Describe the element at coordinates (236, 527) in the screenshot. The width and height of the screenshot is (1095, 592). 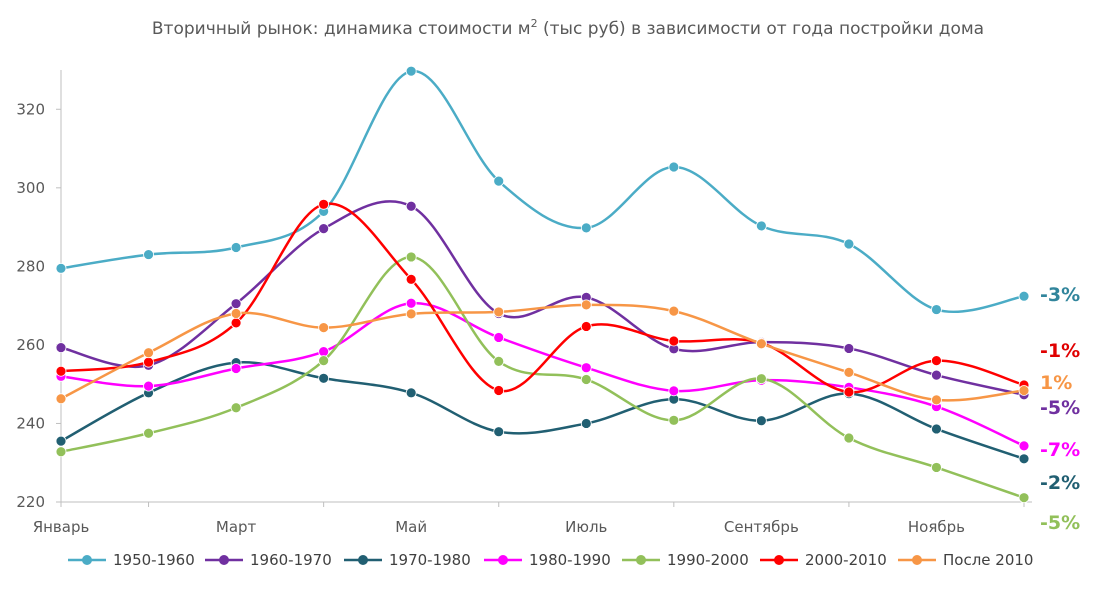
I see `x-tick-label: Март` at that location.